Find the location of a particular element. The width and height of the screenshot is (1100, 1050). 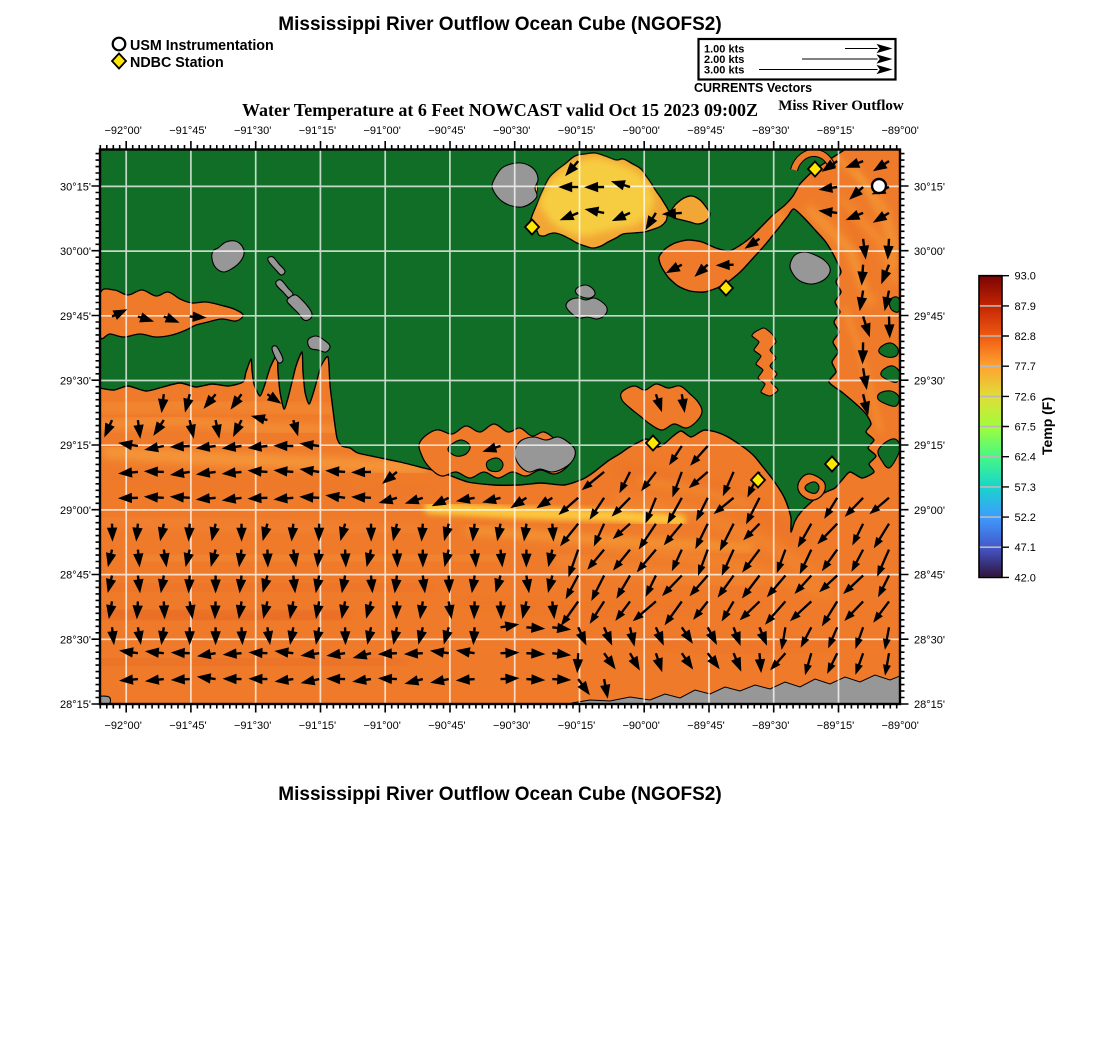

svg-text: NDBC Station is located at coordinates (177, 63).